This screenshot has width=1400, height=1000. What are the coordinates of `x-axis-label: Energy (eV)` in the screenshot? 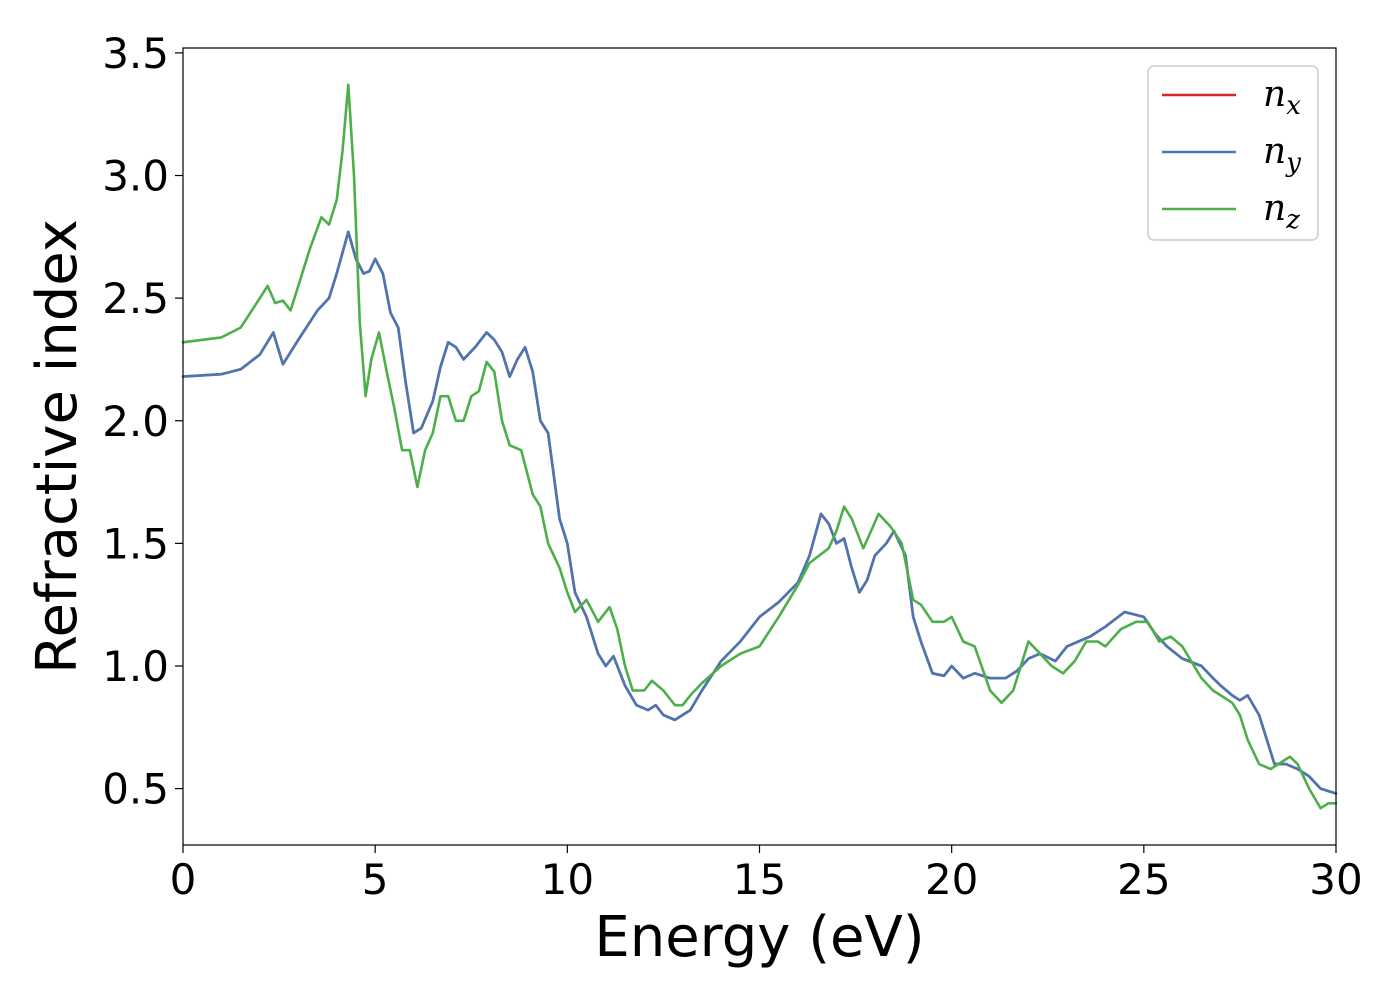 It's located at (759, 937).